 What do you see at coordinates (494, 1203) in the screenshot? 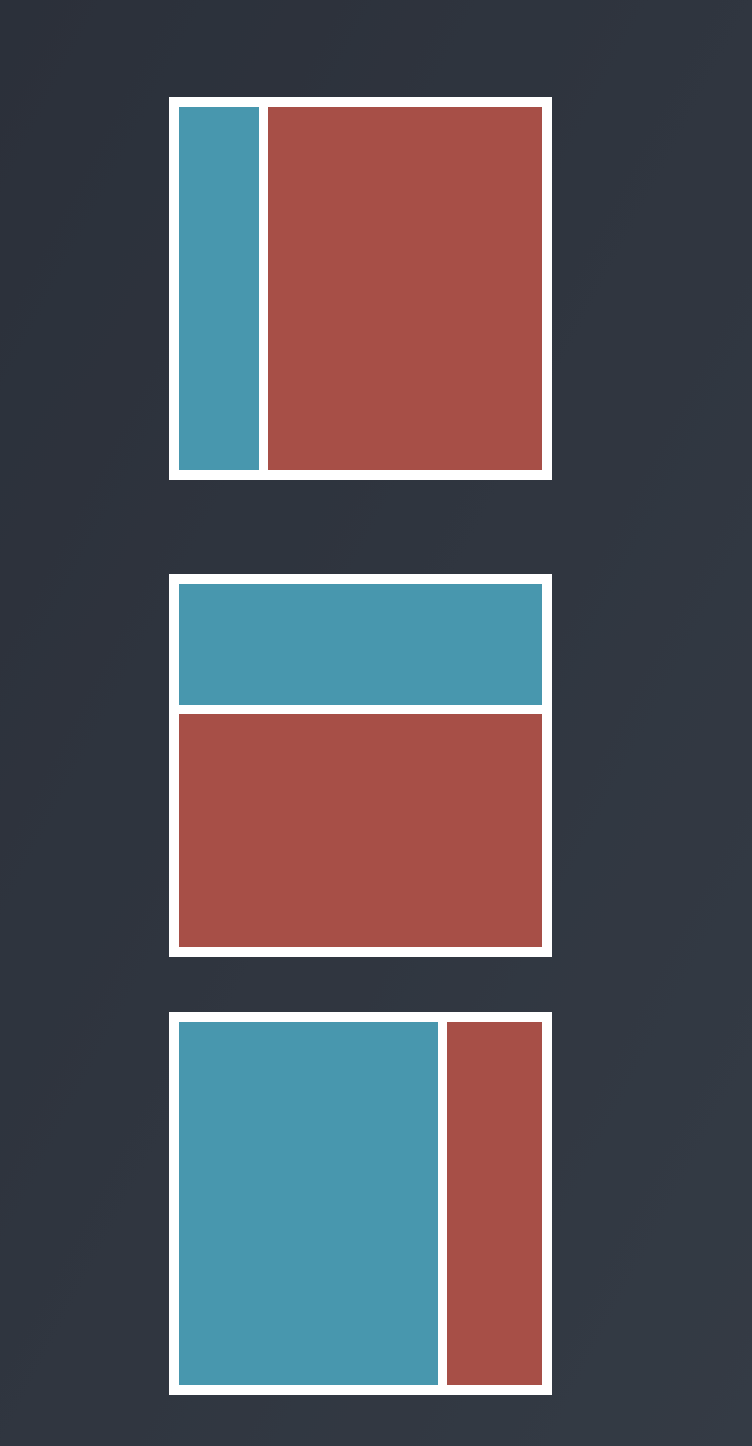
I see `layout-3-red-panel` at bounding box center [494, 1203].